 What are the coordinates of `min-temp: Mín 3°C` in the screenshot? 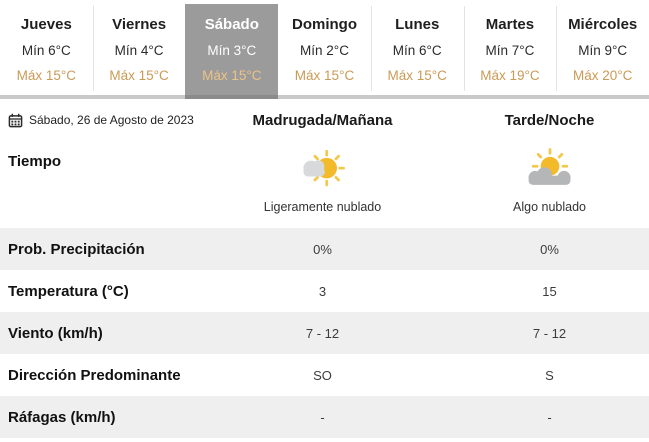 It's located at (232, 50).